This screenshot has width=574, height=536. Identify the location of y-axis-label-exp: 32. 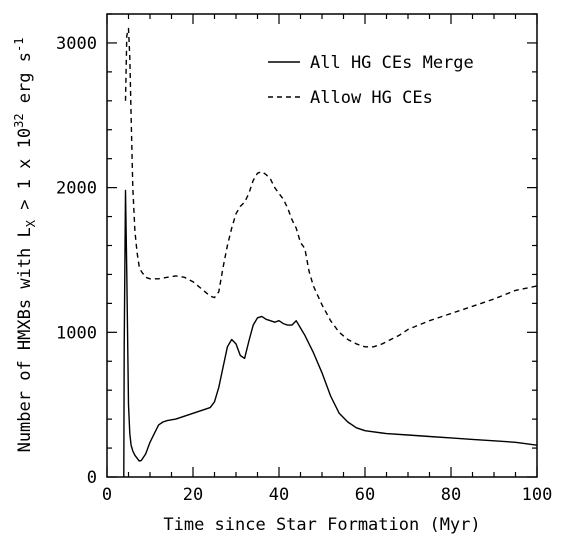
(19, 120).